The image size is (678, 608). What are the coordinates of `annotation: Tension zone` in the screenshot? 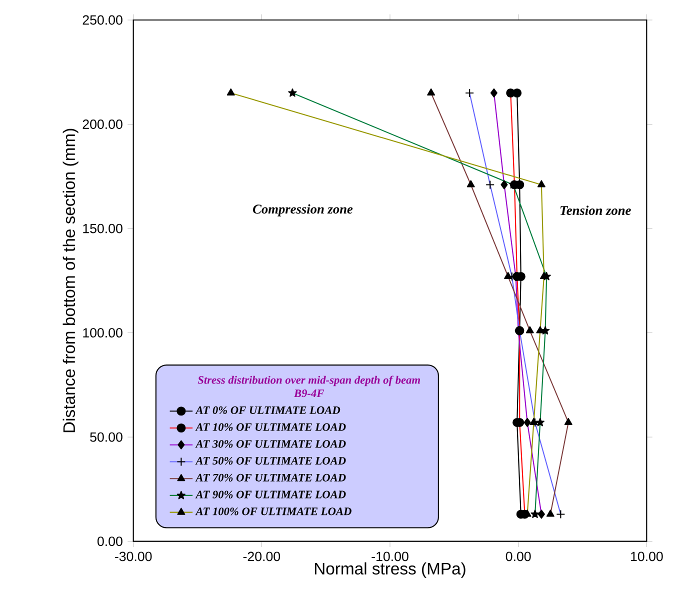 It's located at (595, 210).